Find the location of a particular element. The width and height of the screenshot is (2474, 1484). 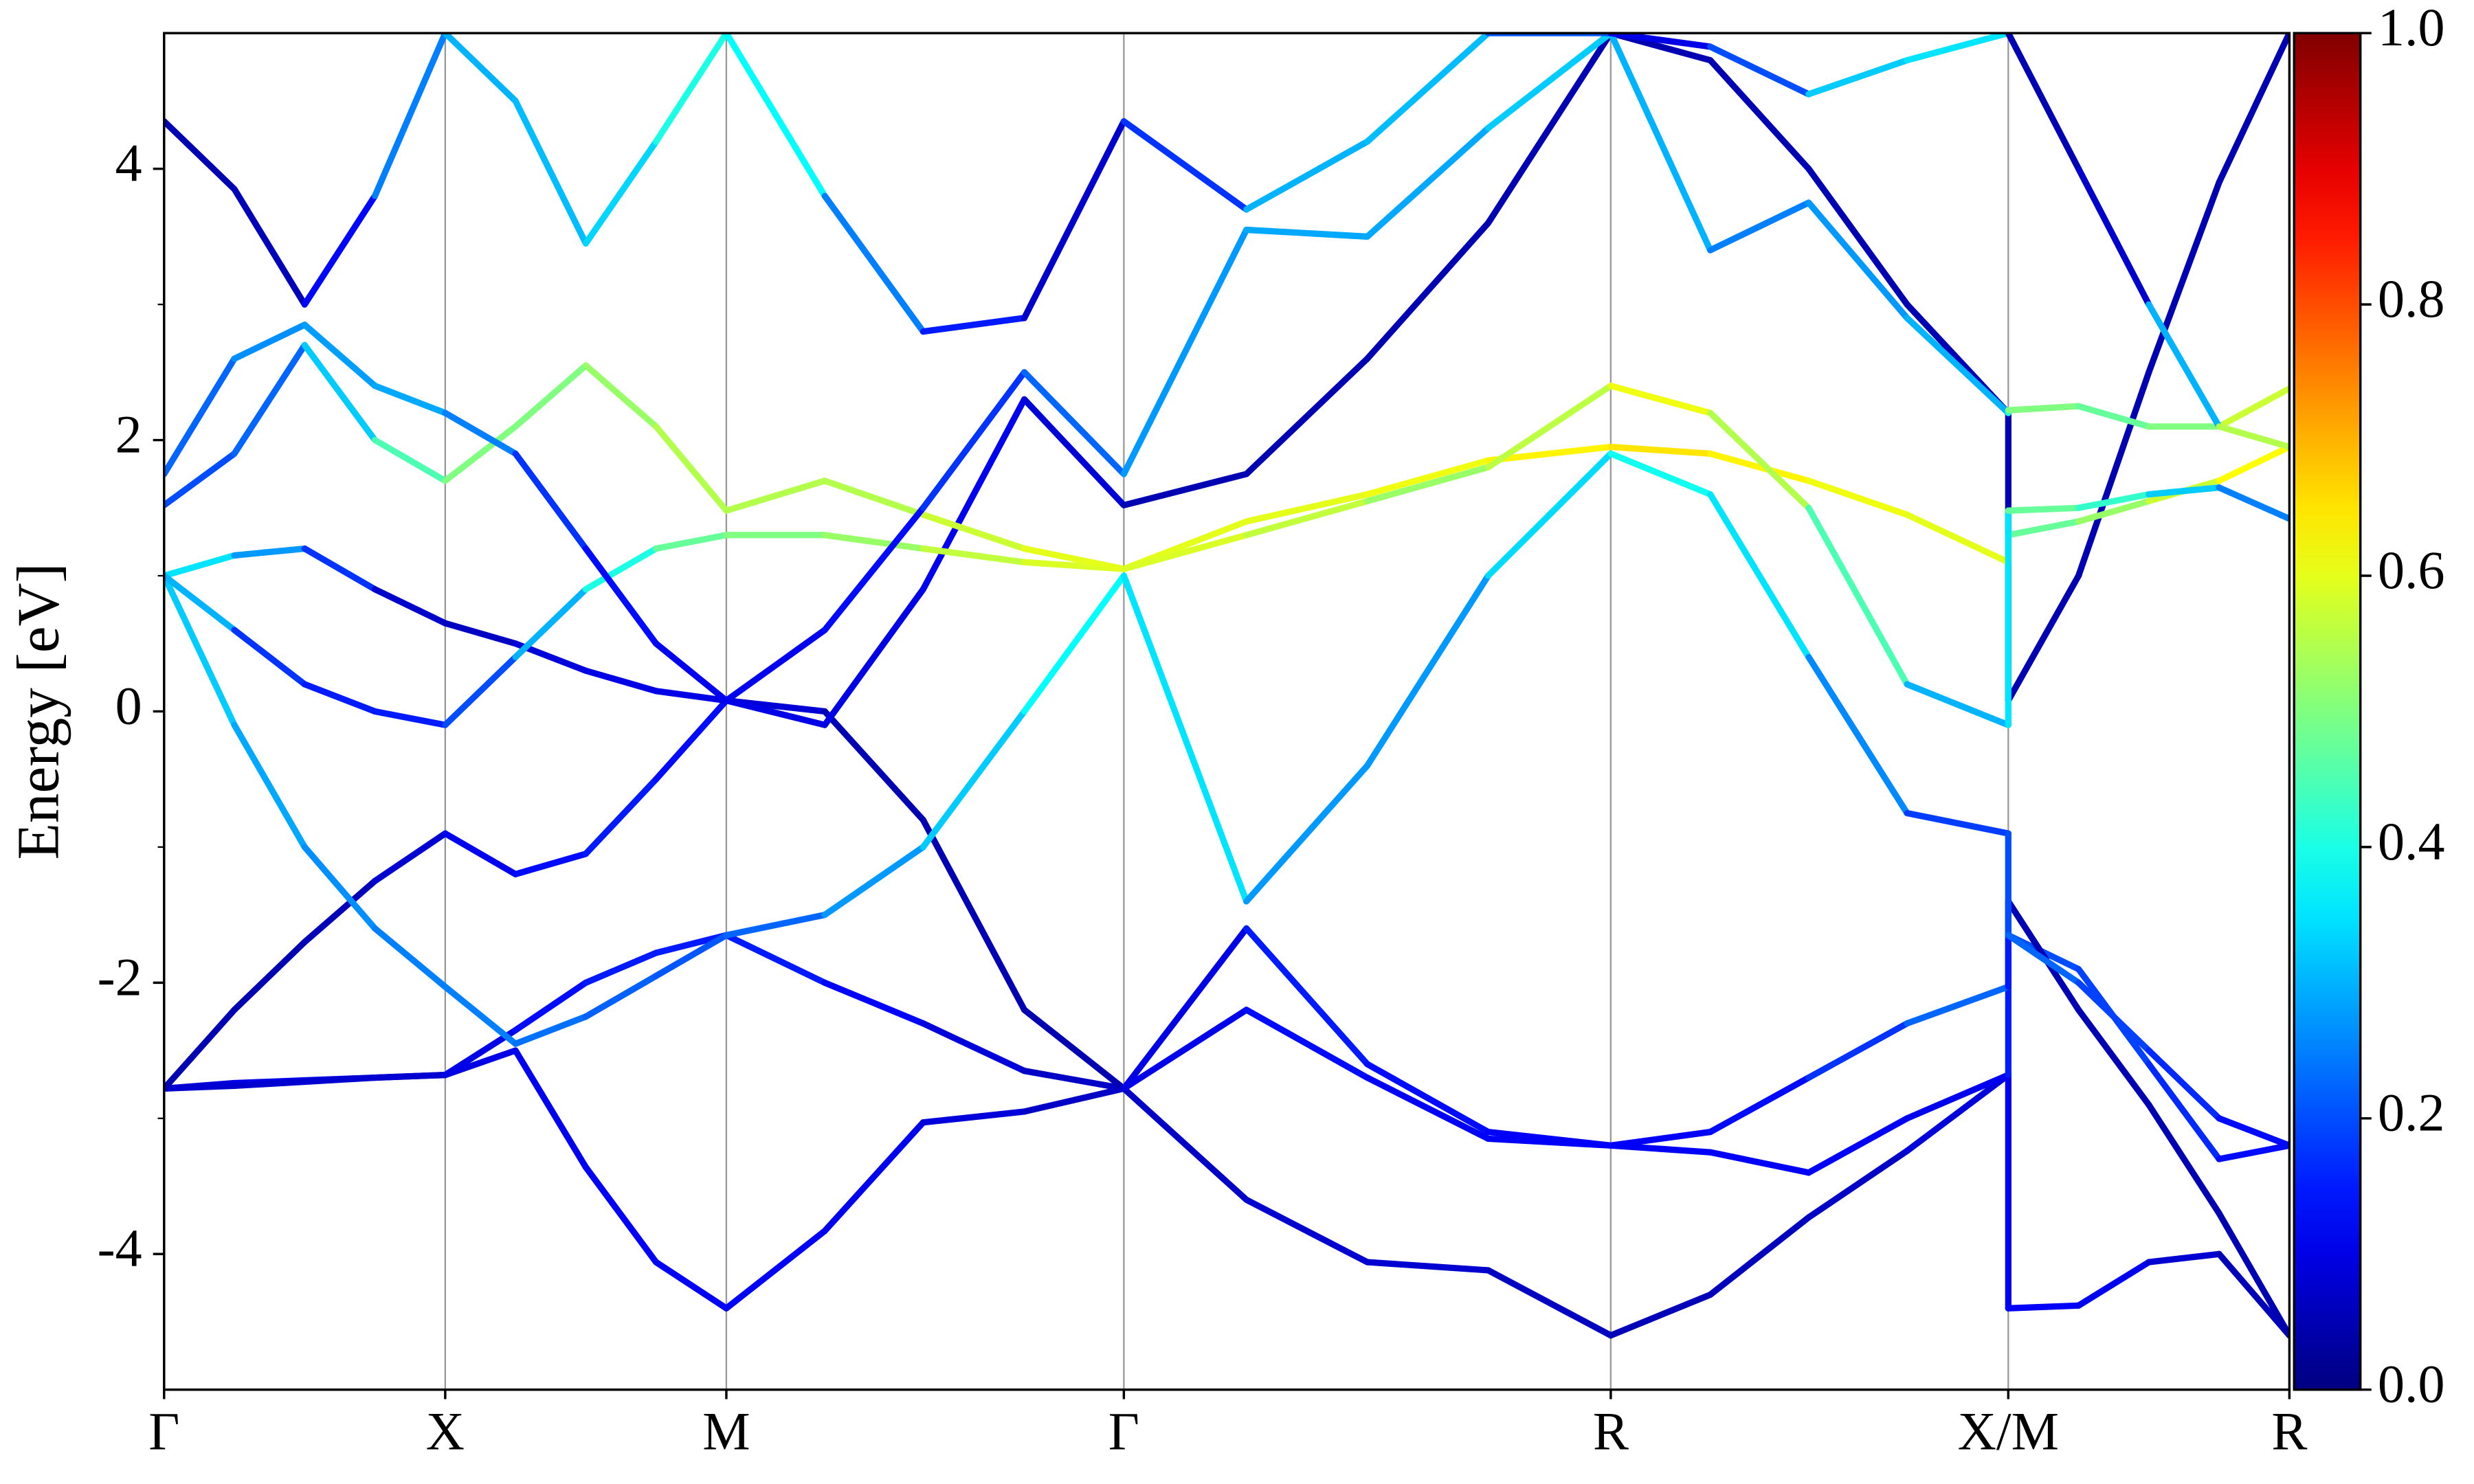

y-tick-label: 4 is located at coordinates (128, 163).